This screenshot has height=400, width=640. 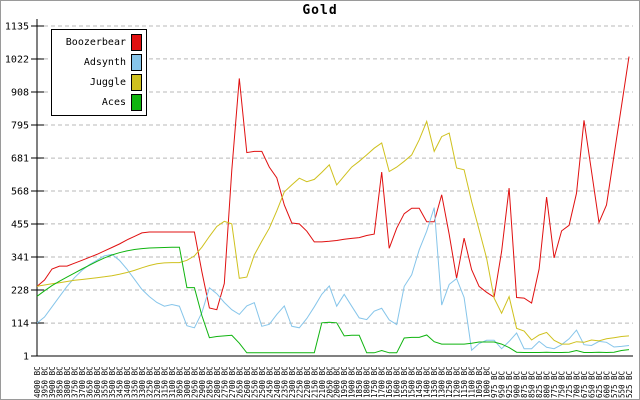 What do you see at coordinates (217, 382) in the screenshot?
I see `x-tick-label: 2800 BC` at bounding box center [217, 382].